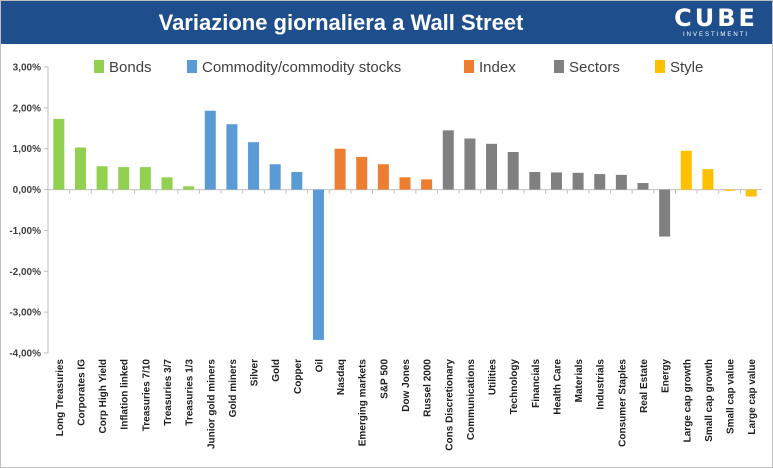 The height and width of the screenshot is (468, 773). What do you see at coordinates (81, 392) in the screenshot?
I see `x-tick-label: Corporates IG` at bounding box center [81, 392].